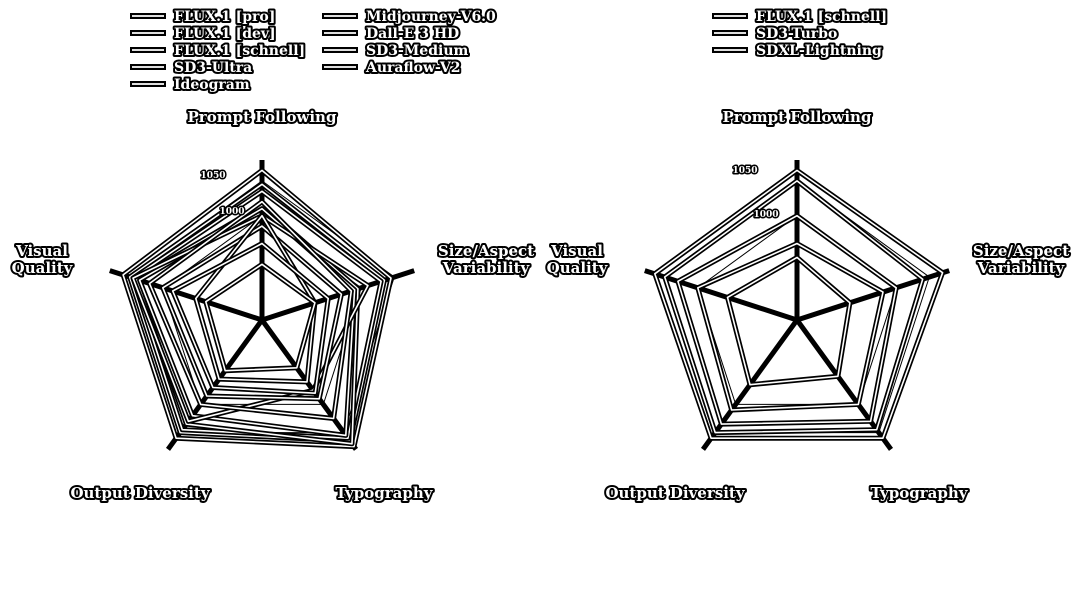  Describe the element at coordinates (412, 68) in the screenshot. I see `legend-label: Auraflow-V2` at that location.